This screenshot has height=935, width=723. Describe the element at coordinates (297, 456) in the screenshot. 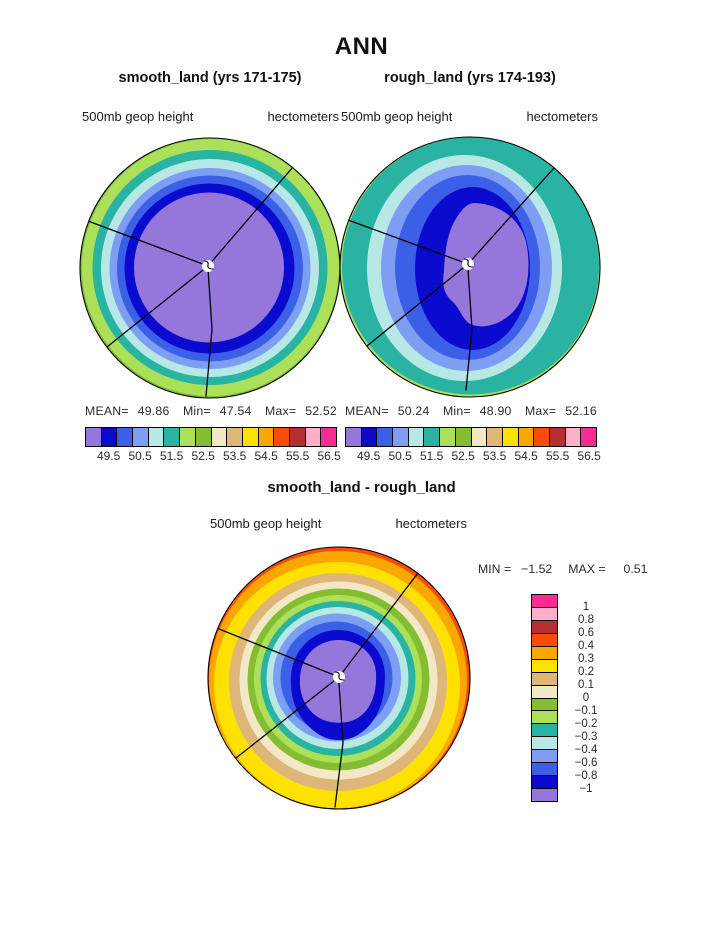

I see `colorbar-tick-label: 55.5` at that location.